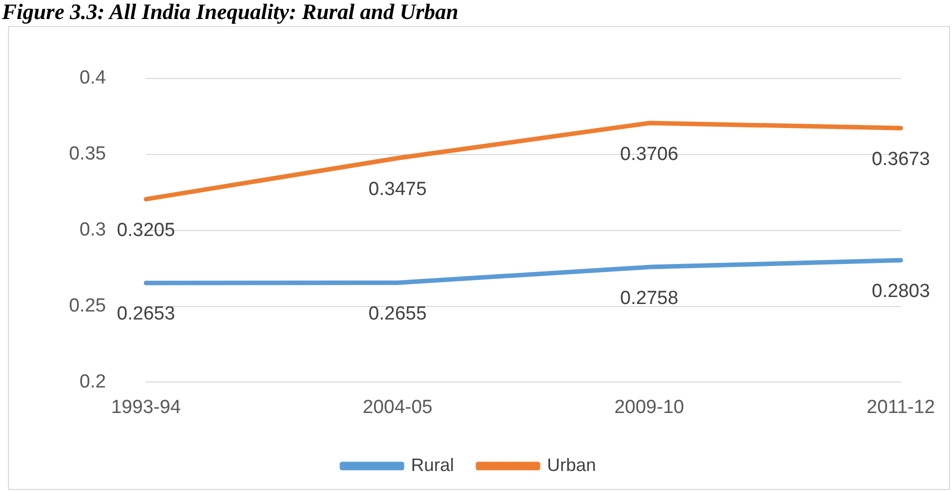  I want to click on y-tick-label: 0.4, so click(93, 78).